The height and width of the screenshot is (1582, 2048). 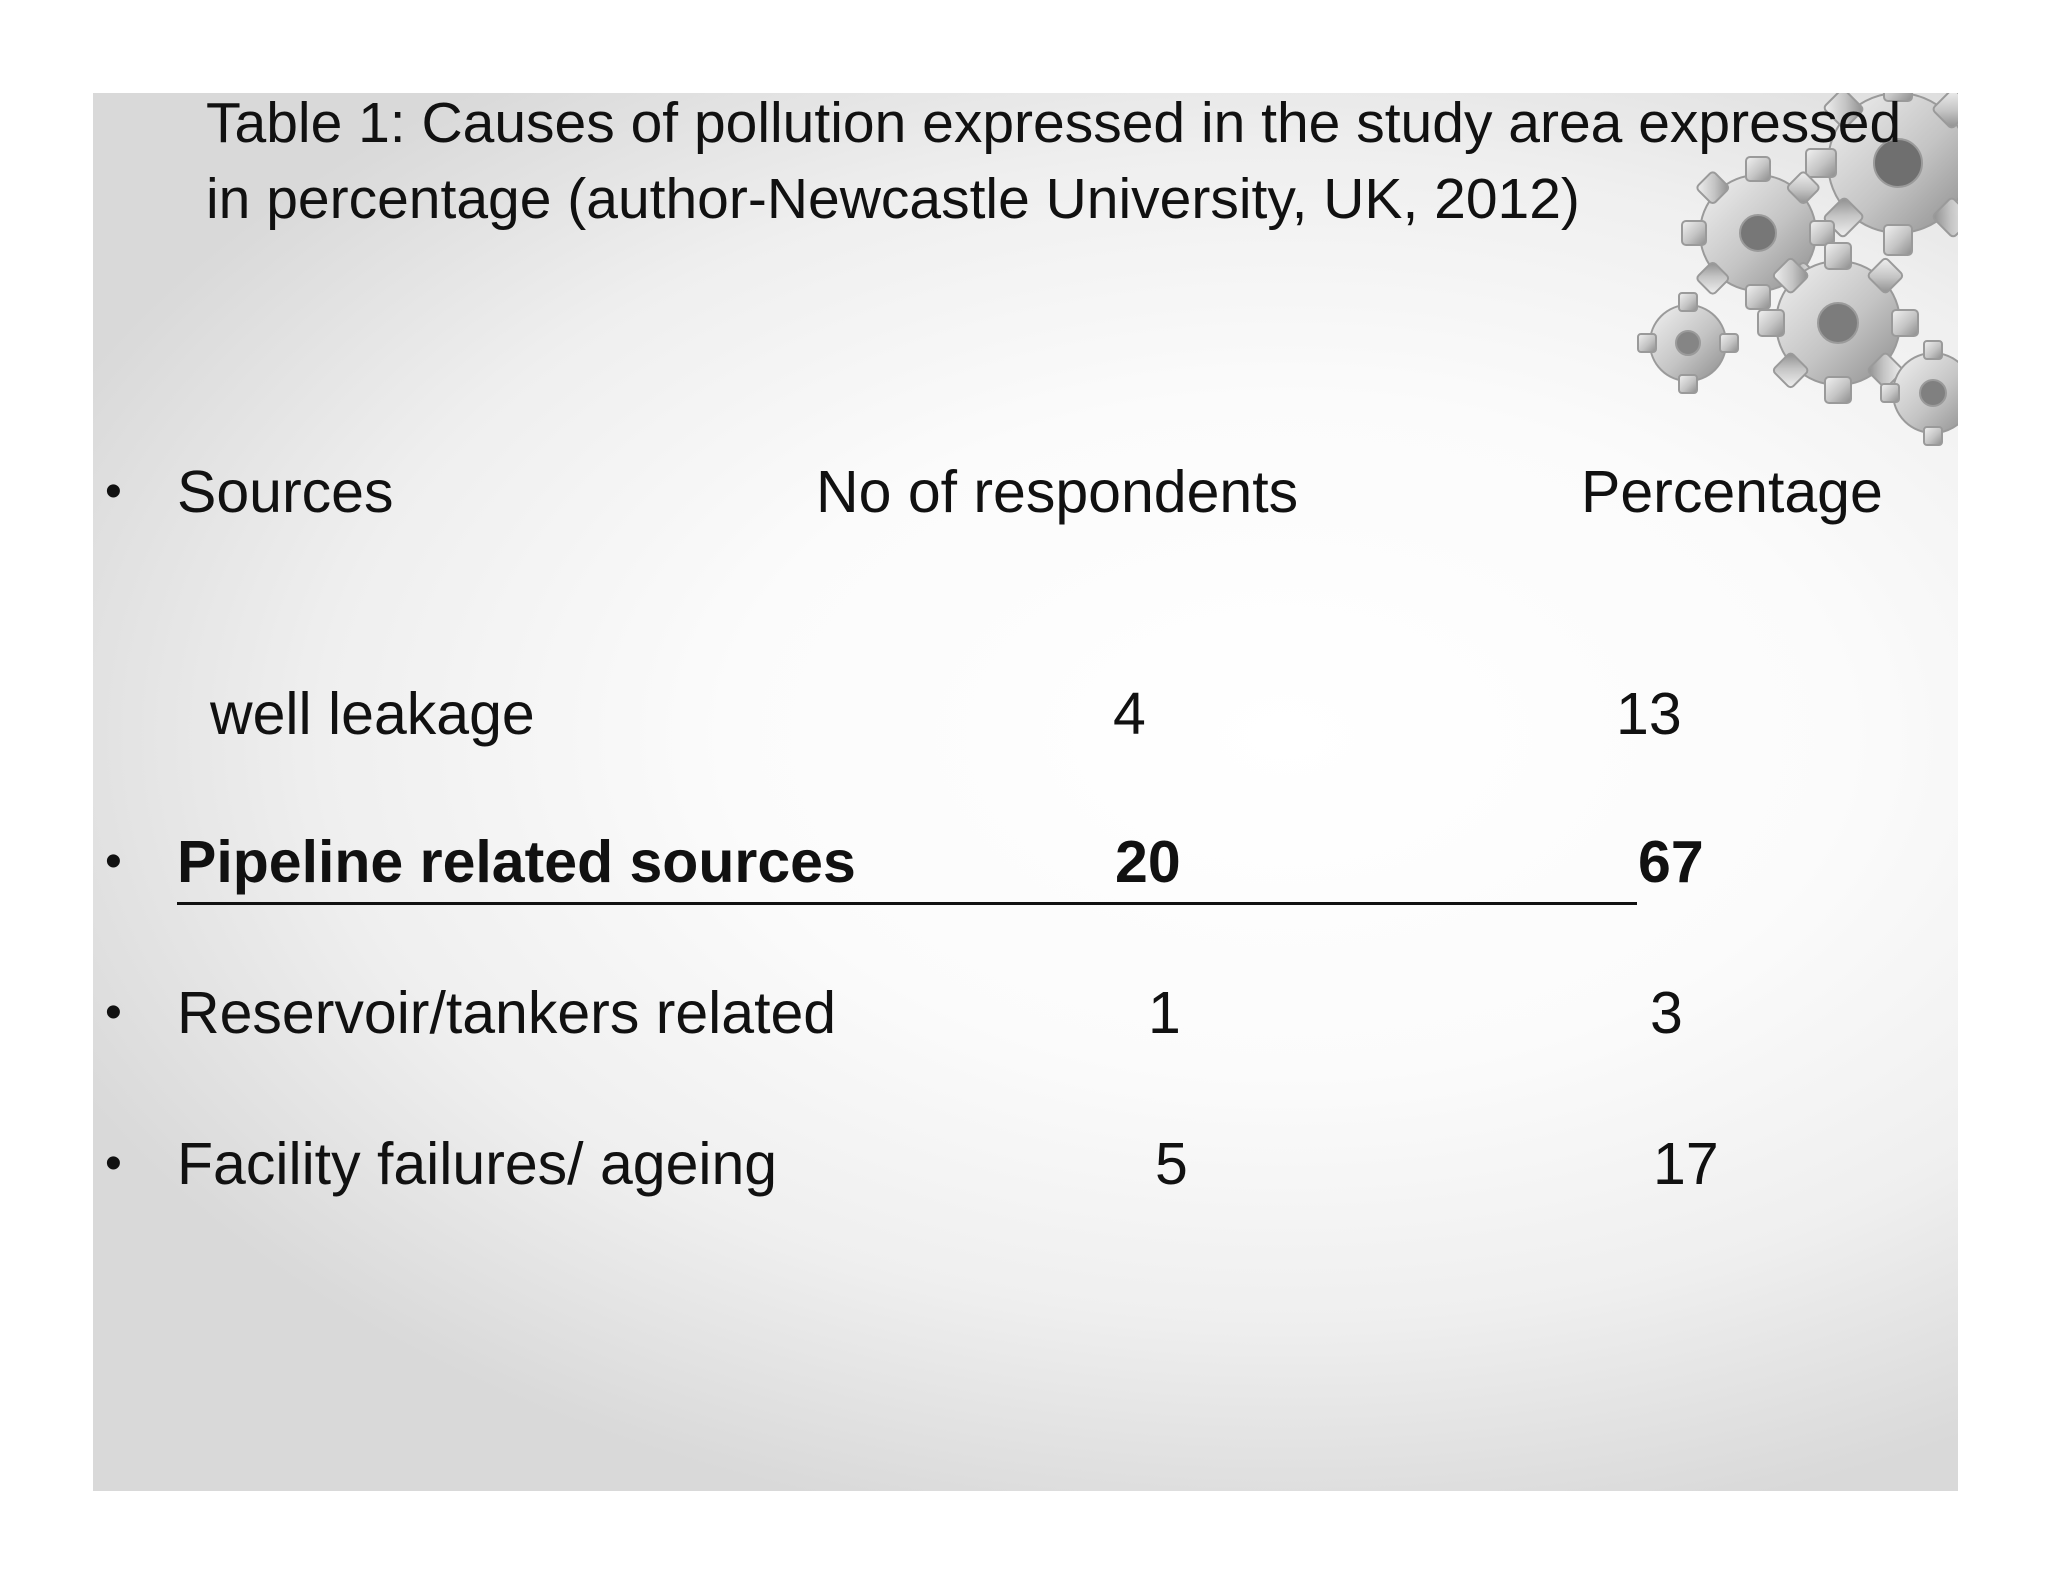 I want to click on row-source: Facility failures/ ageing, so click(x=477, y=1164).